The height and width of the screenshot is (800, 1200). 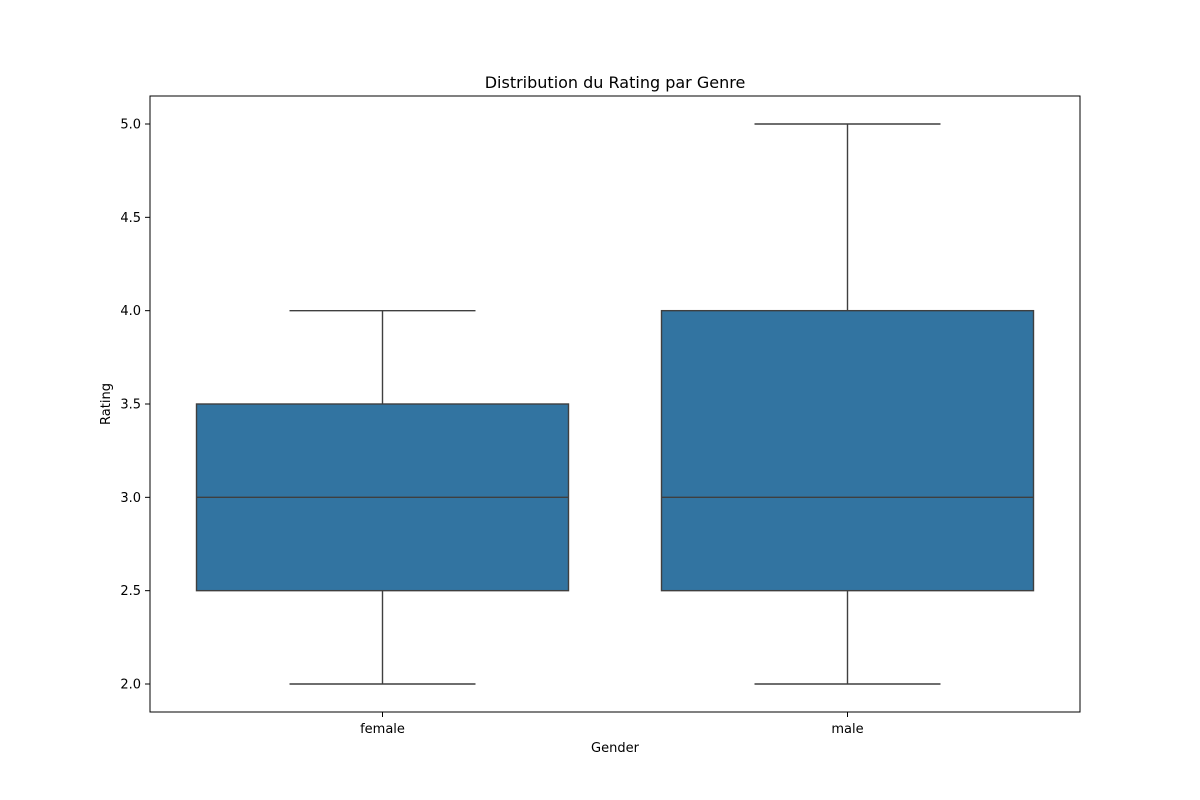 I want to click on y-tick-label: 2.0, so click(x=130, y=685).